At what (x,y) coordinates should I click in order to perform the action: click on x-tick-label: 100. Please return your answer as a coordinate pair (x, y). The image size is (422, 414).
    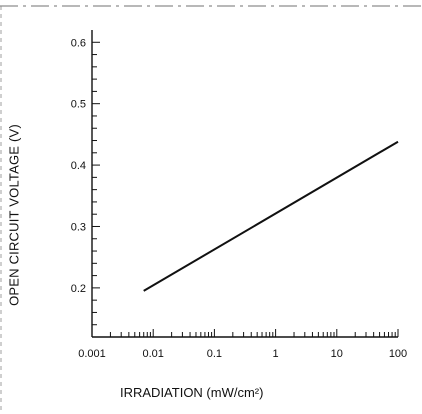
    Looking at the image, I should click on (398, 354).